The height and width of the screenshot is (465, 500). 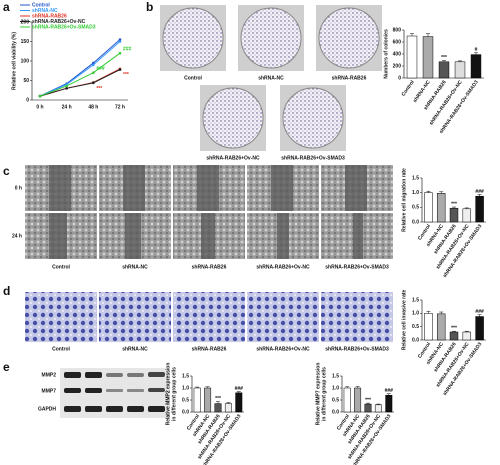 What do you see at coordinates (18, 188) in the screenshot?
I see `row-label: 0 h` at bounding box center [18, 188].